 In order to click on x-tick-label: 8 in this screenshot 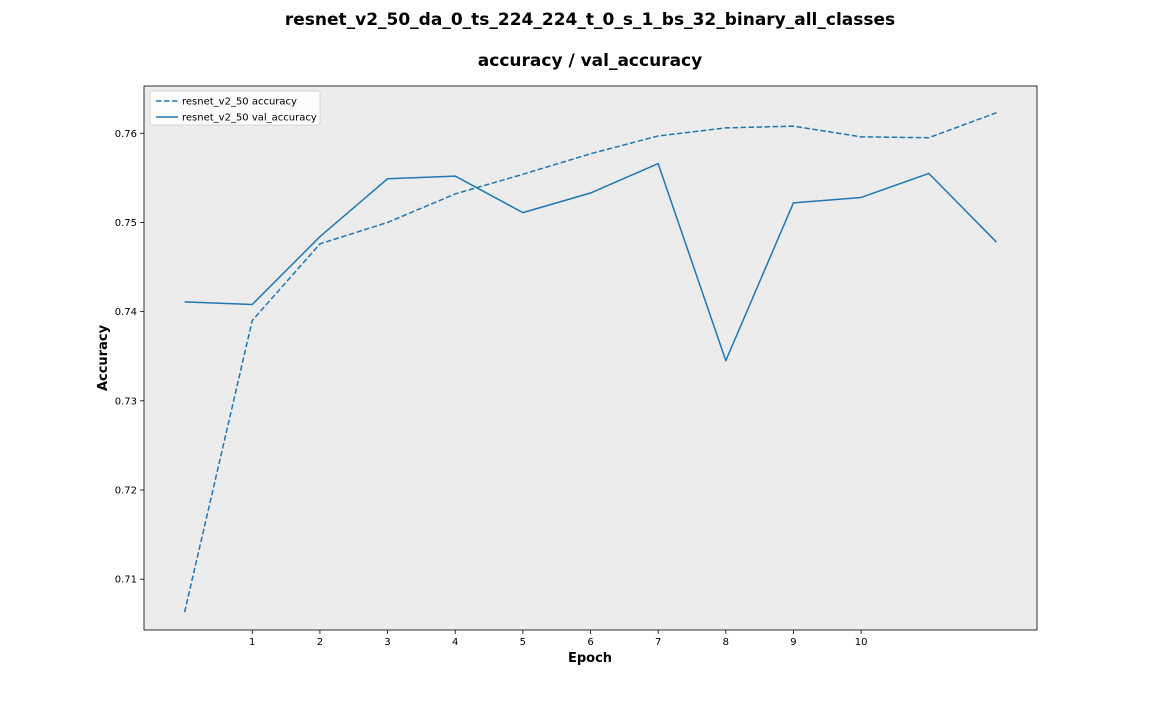, I will do `click(726, 642)`.